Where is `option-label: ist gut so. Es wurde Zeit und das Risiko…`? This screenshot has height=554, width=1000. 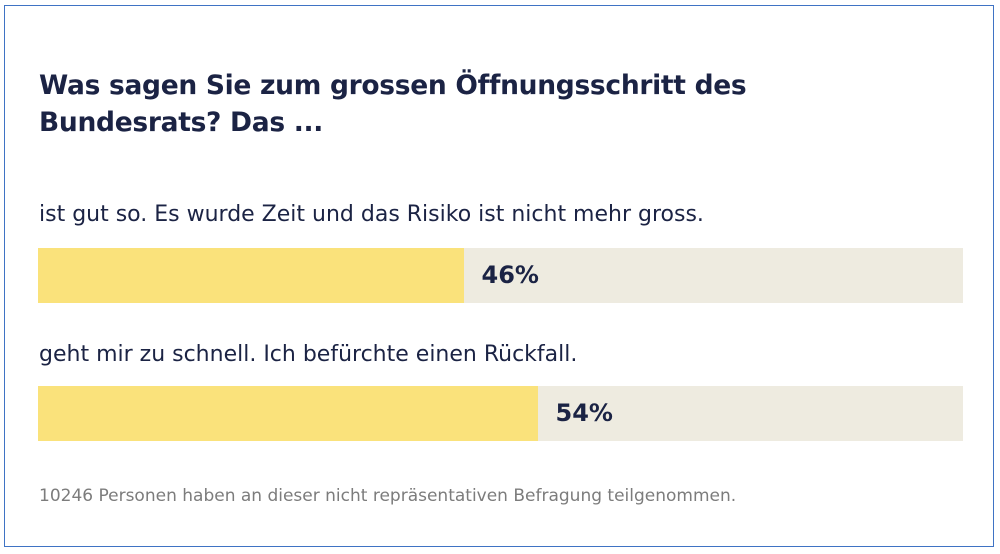 option-label: ist gut so. Es wurde Zeit und das Risiko… is located at coordinates (371, 214).